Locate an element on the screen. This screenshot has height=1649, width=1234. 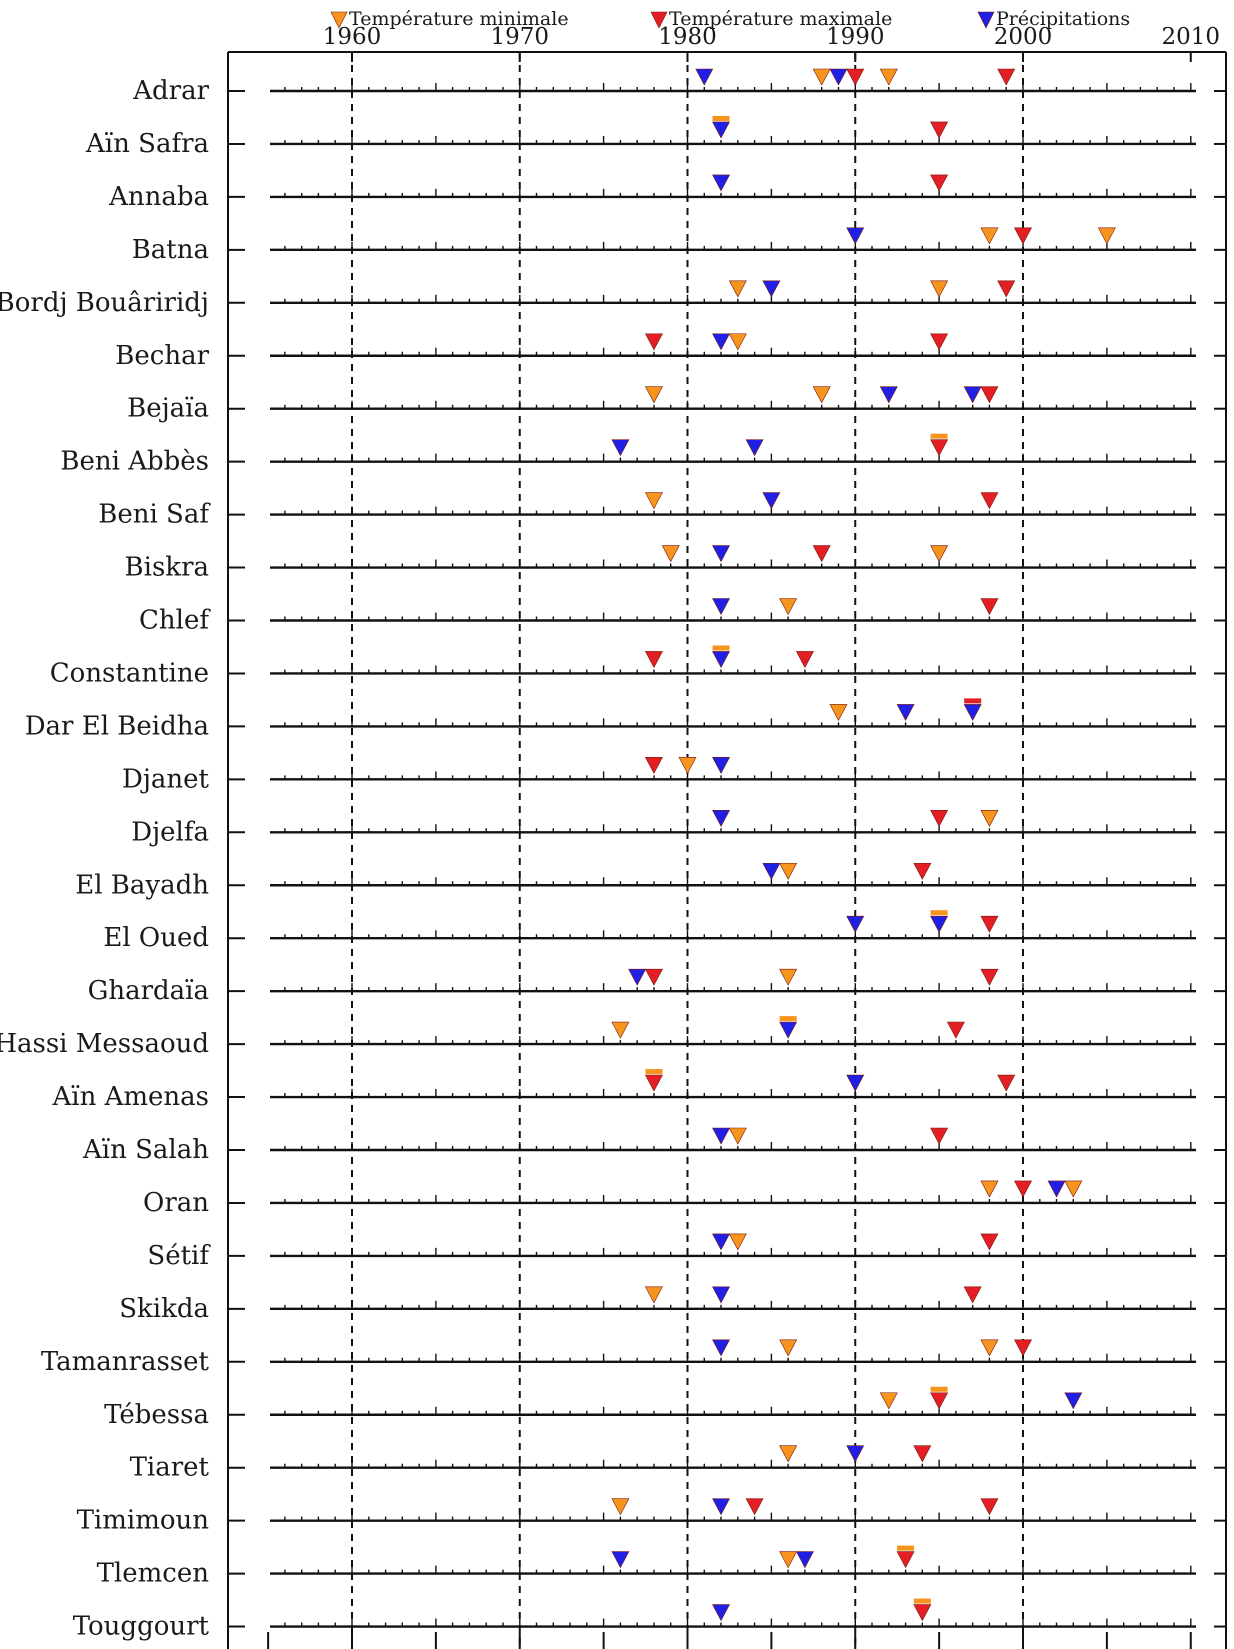
x-tick-label-top: 1970 is located at coordinates (519, 37).